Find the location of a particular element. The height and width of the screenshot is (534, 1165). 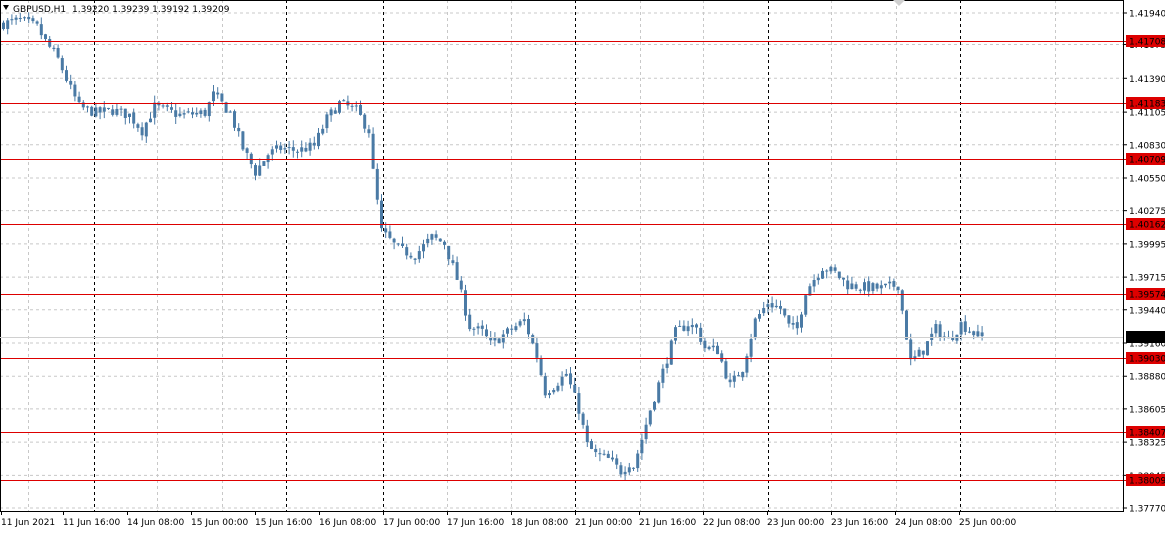

price-tick-label: 1.38325 is located at coordinates (1147, 444).